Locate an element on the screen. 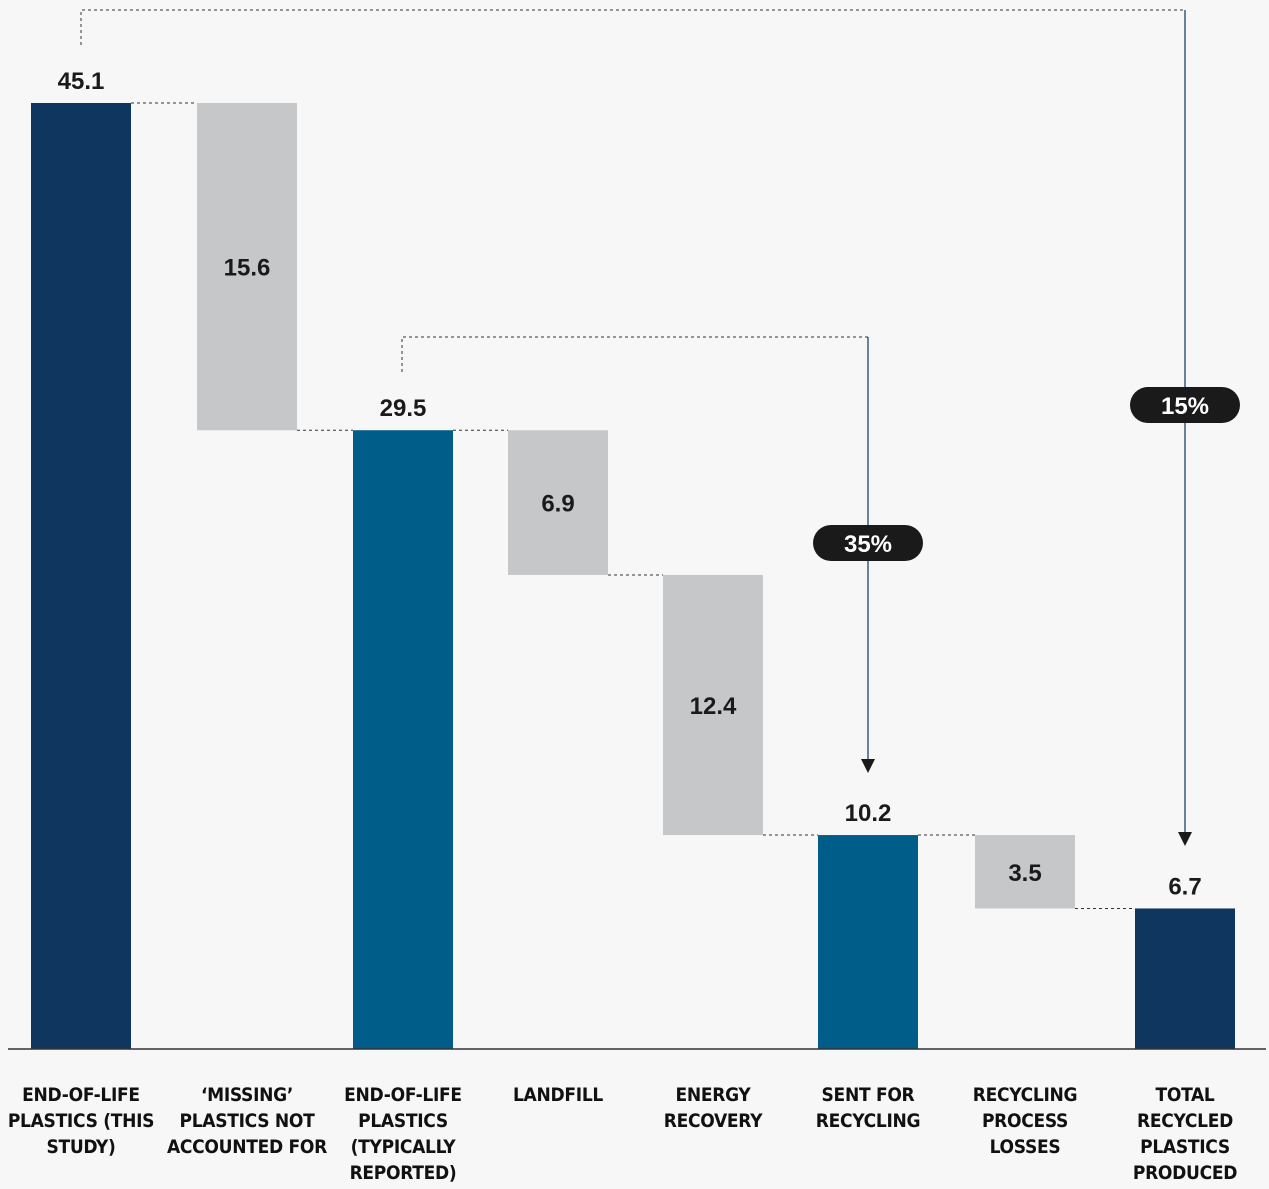 The image size is (1269, 1189). category-label: LANDFILL is located at coordinates (558, 1095).